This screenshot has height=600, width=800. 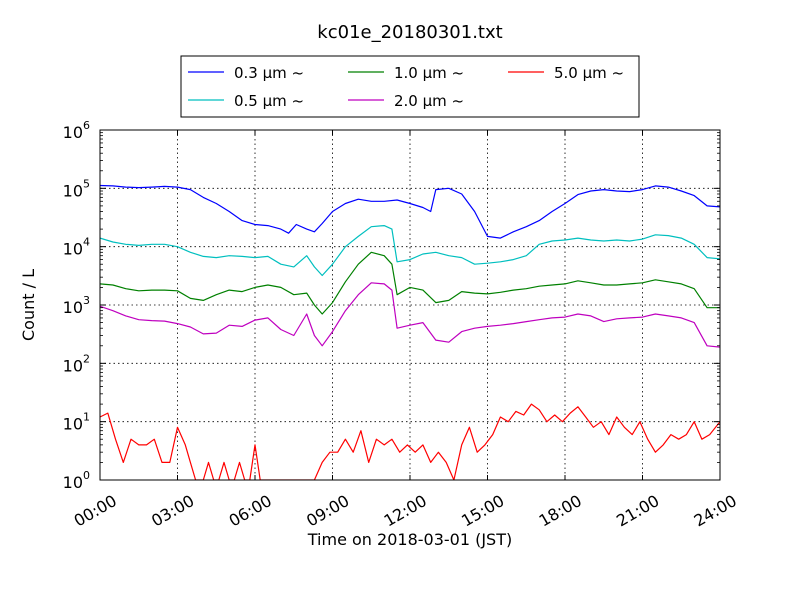 What do you see at coordinates (76, 422) in the screenshot?
I see `y-tick-label: 10¹` at bounding box center [76, 422].